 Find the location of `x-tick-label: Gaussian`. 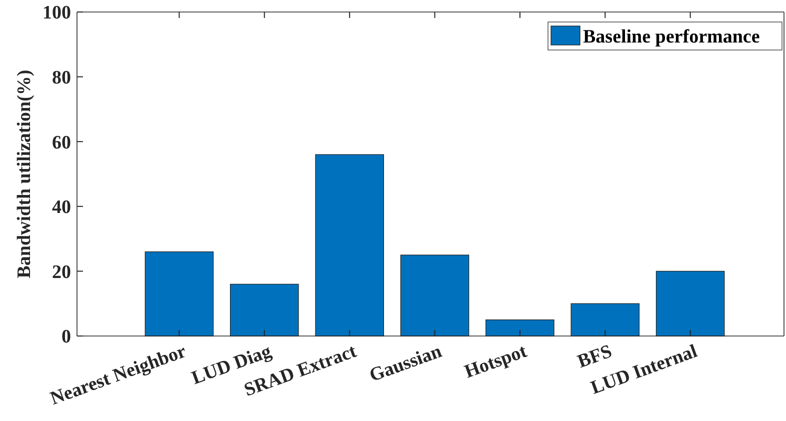

x-tick-label: Gaussian is located at coordinates (405, 363).